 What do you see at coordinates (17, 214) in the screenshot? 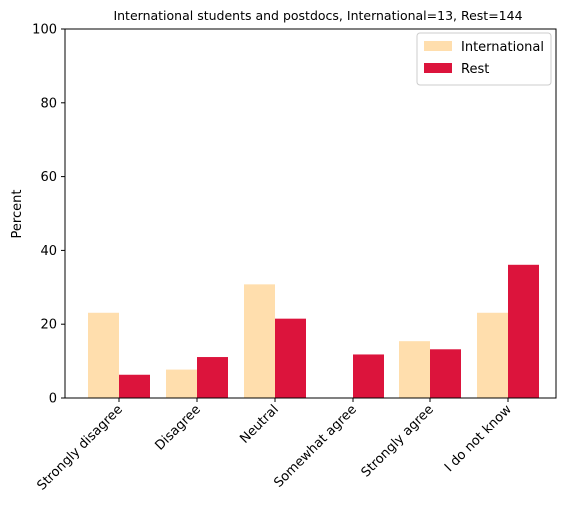
I see `y-axis-label: Percent` at bounding box center [17, 214].